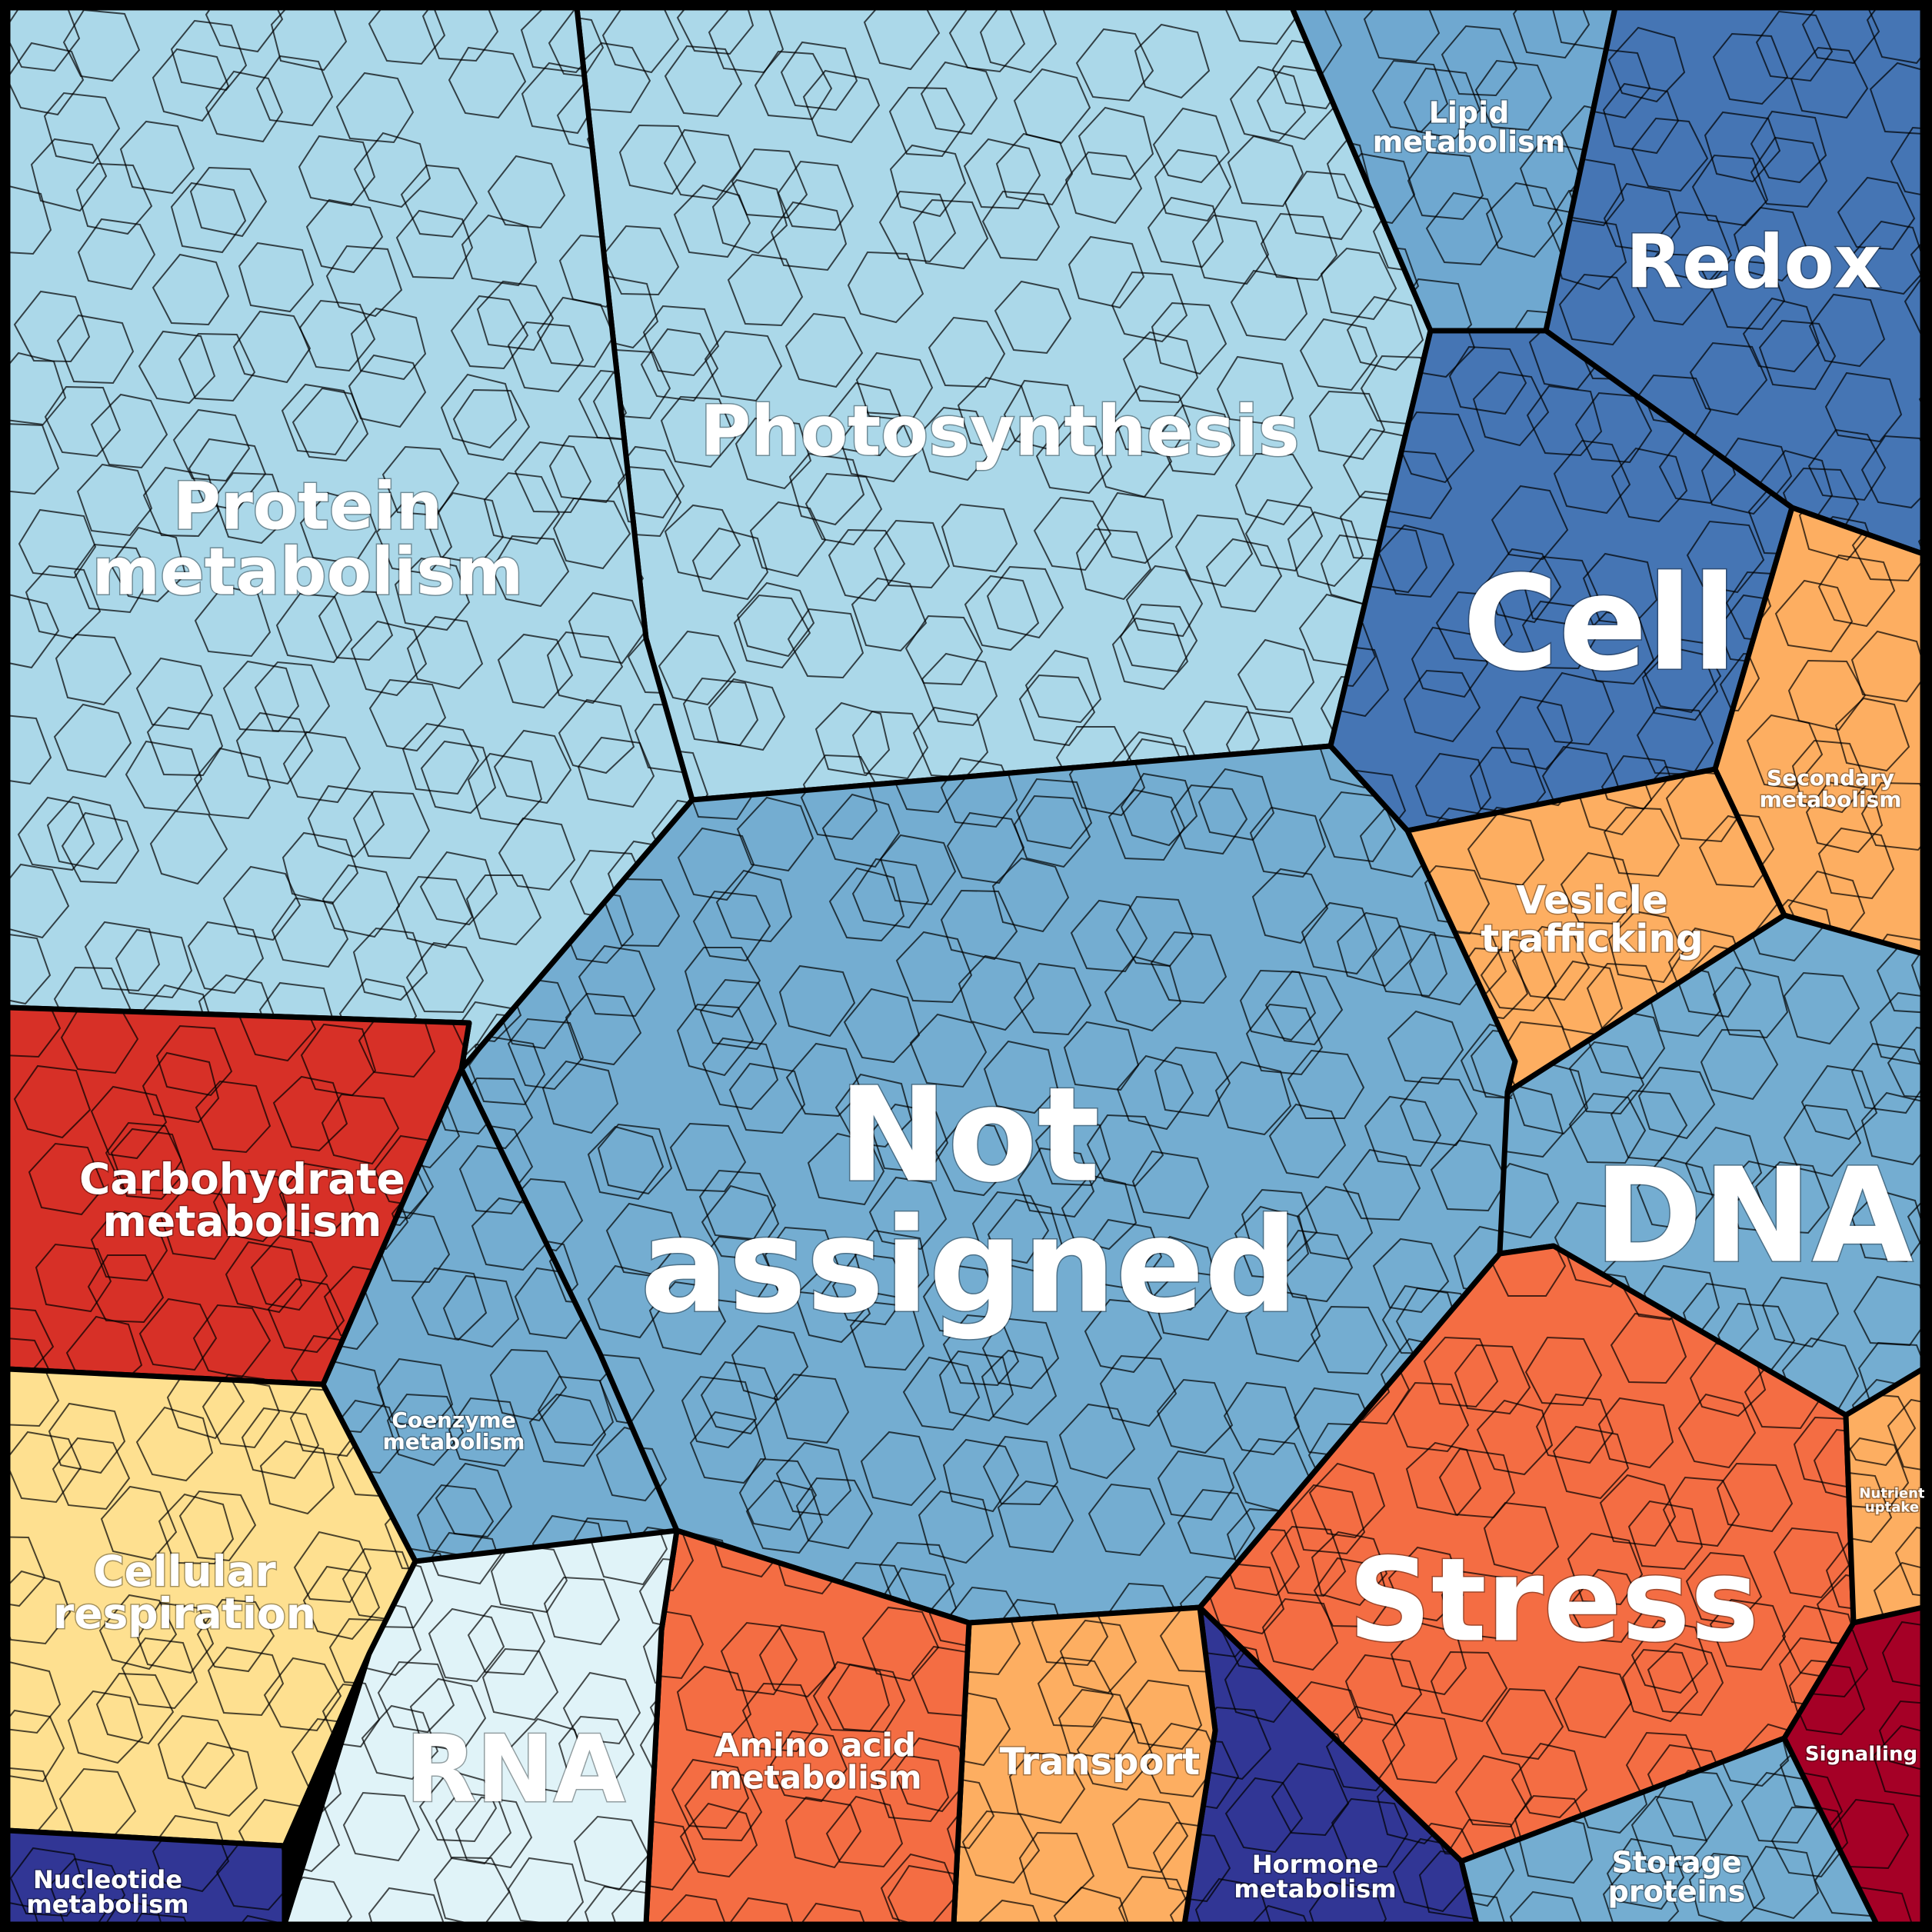 The width and height of the screenshot is (1932, 1932). Describe the element at coordinates (968, 1201) in the screenshot. I see `label-not-assigned: Not assigned` at that location.